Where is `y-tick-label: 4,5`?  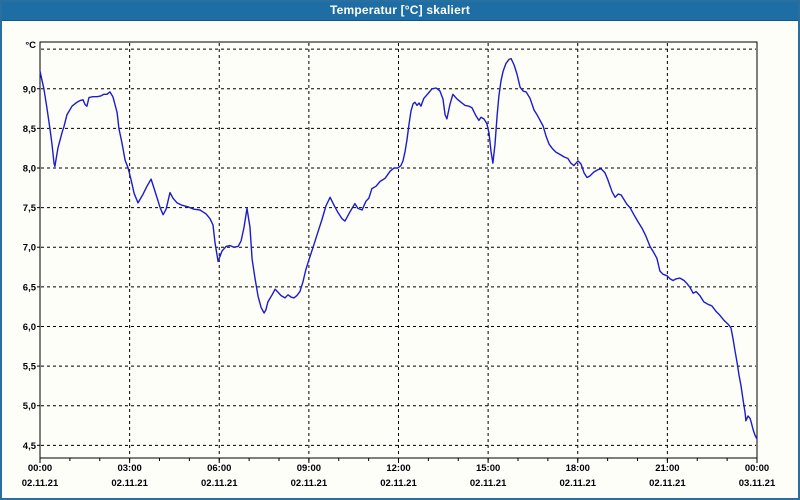
y-tick-label: 4,5 is located at coordinates (30, 446).